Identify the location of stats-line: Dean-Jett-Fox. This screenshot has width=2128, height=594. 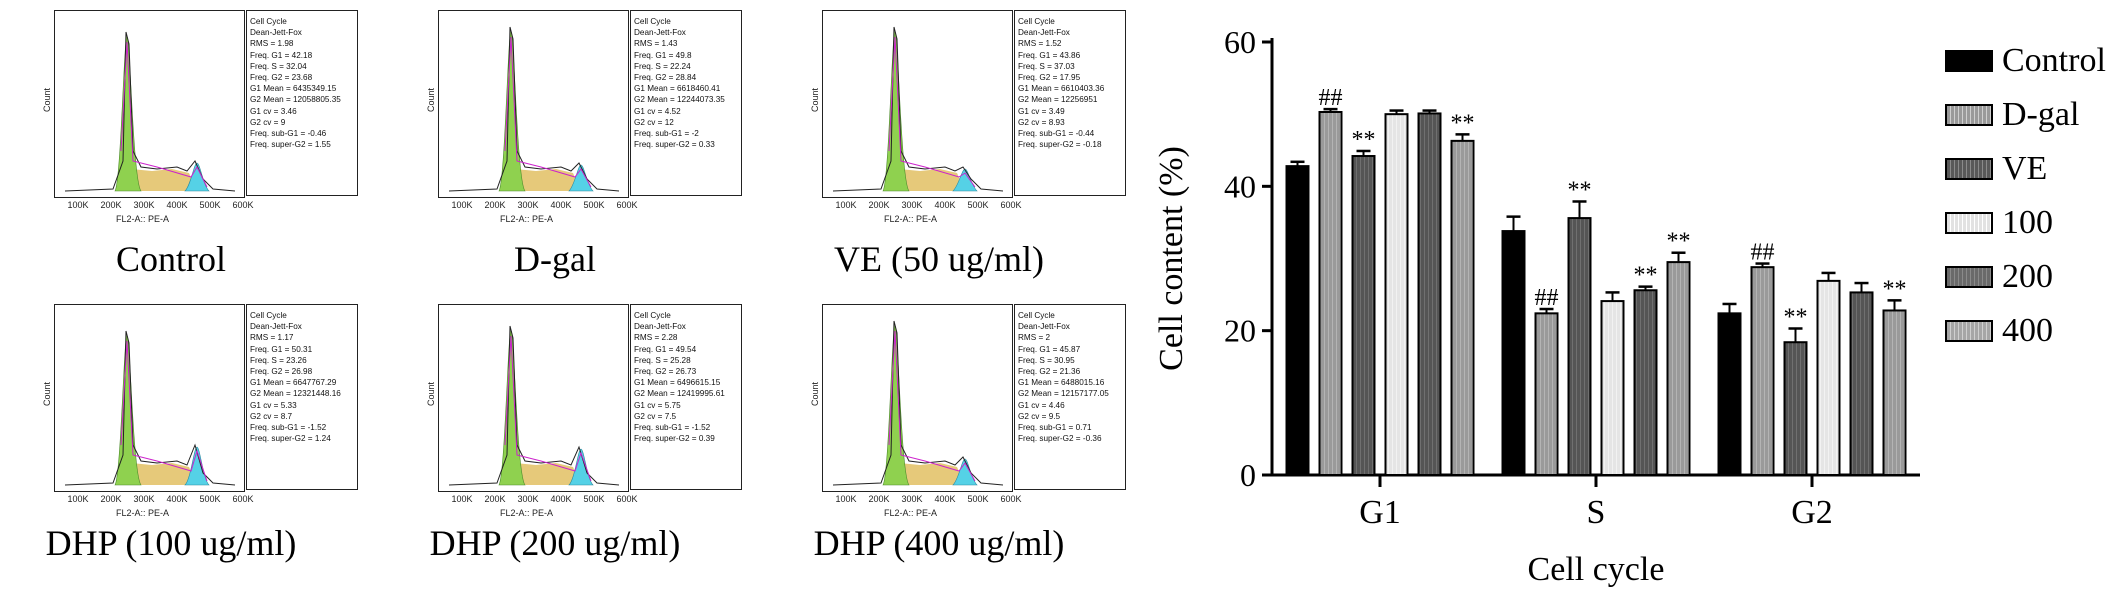
(660, 33).